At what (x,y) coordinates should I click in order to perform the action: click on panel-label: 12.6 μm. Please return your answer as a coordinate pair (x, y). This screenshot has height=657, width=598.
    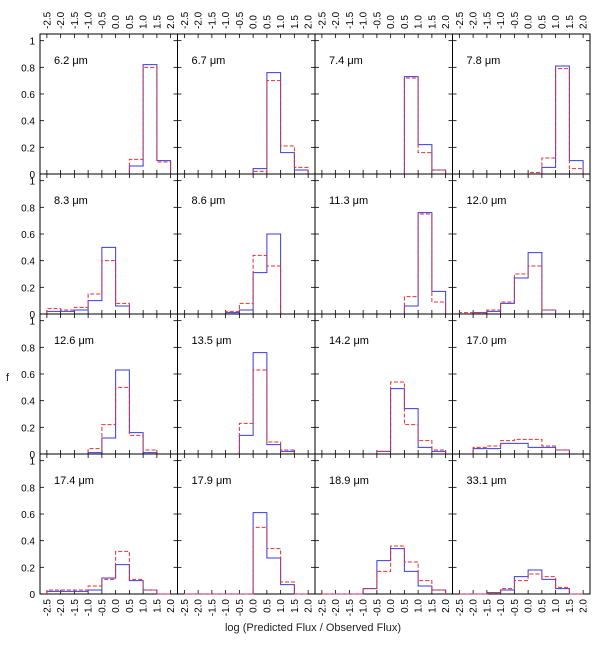
    Looking at the image, I should click on (74, 341).